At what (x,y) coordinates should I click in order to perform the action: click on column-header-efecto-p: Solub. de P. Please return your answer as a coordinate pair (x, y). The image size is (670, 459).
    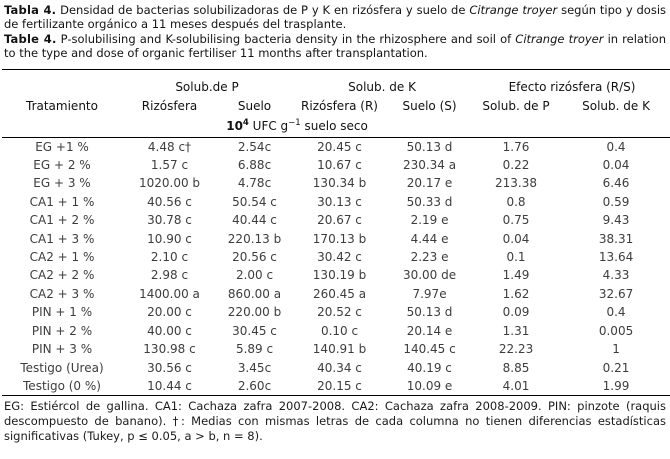
    Looking at the image, I should click on (516, 106).